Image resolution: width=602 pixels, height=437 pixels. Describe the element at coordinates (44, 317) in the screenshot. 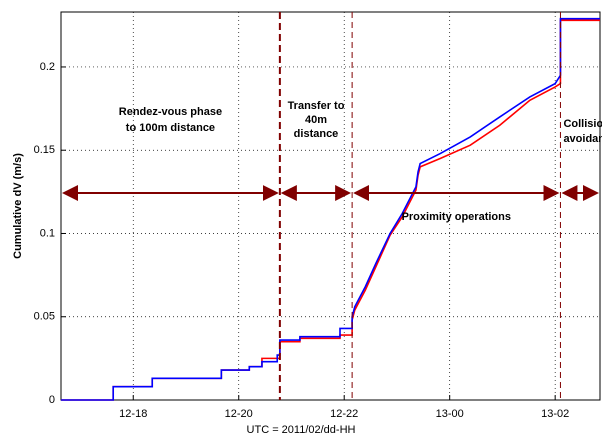

I see `y-tick-label: 0.05` at that location.